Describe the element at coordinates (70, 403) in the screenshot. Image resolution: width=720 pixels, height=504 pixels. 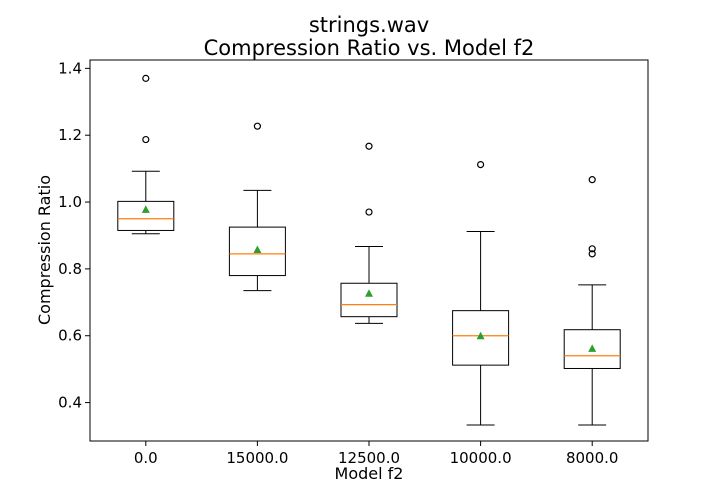
I see `y-tick-label: 0.4` at that location.